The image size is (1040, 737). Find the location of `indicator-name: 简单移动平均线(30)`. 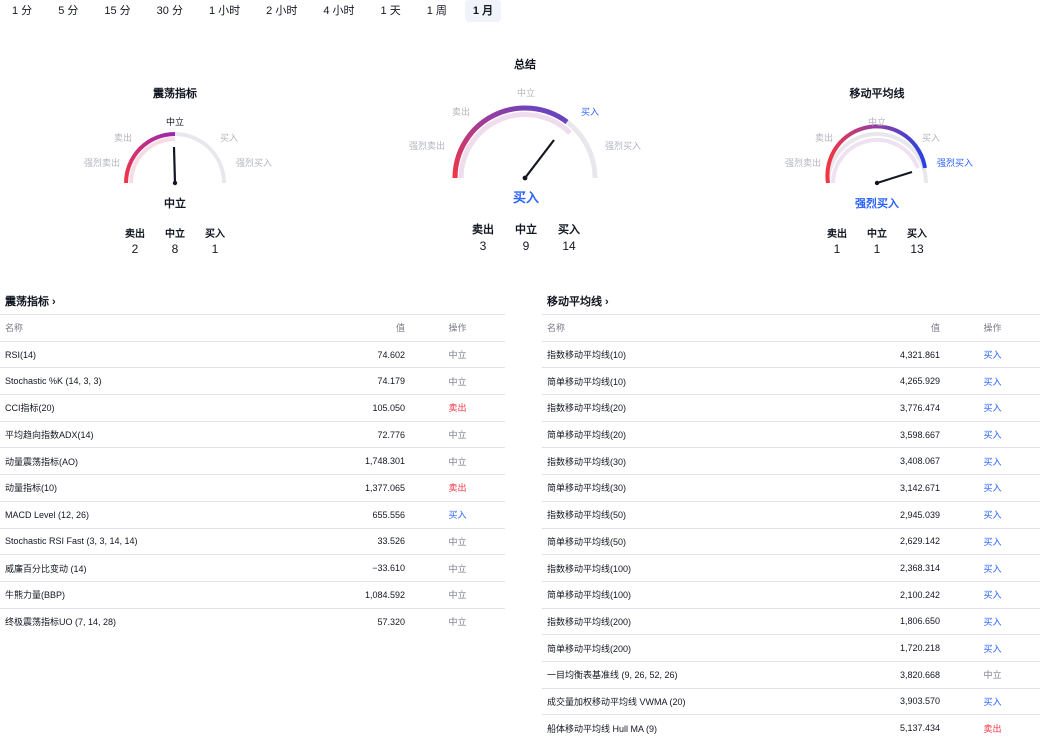

indicator-name: 简单移动平均线(30) is located at coordinates (683, 488).